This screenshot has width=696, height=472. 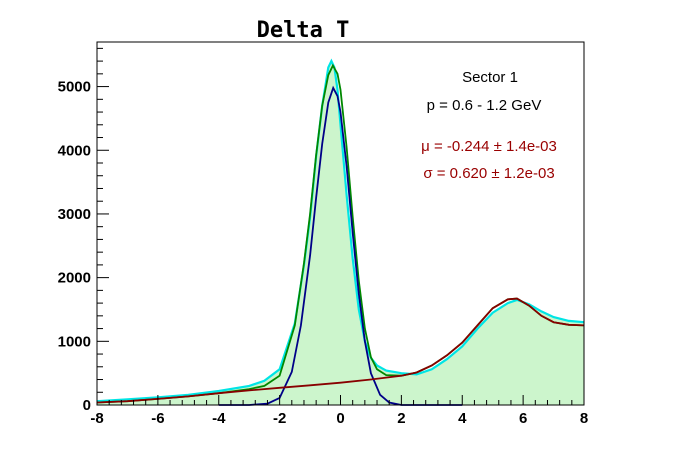 What do you see at coordinates (87, 405) in the screenshot?
I see `y-tick-label: 0` at bounding box center [87, 405].